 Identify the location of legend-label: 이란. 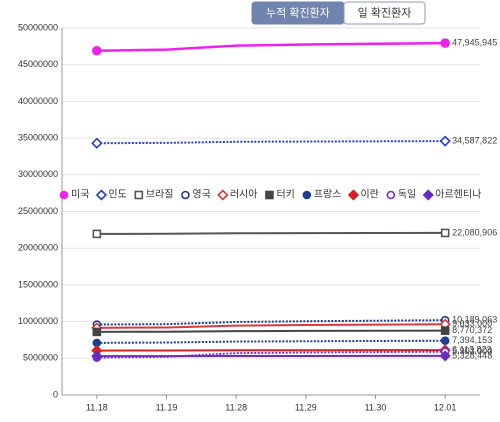
(369, 195).